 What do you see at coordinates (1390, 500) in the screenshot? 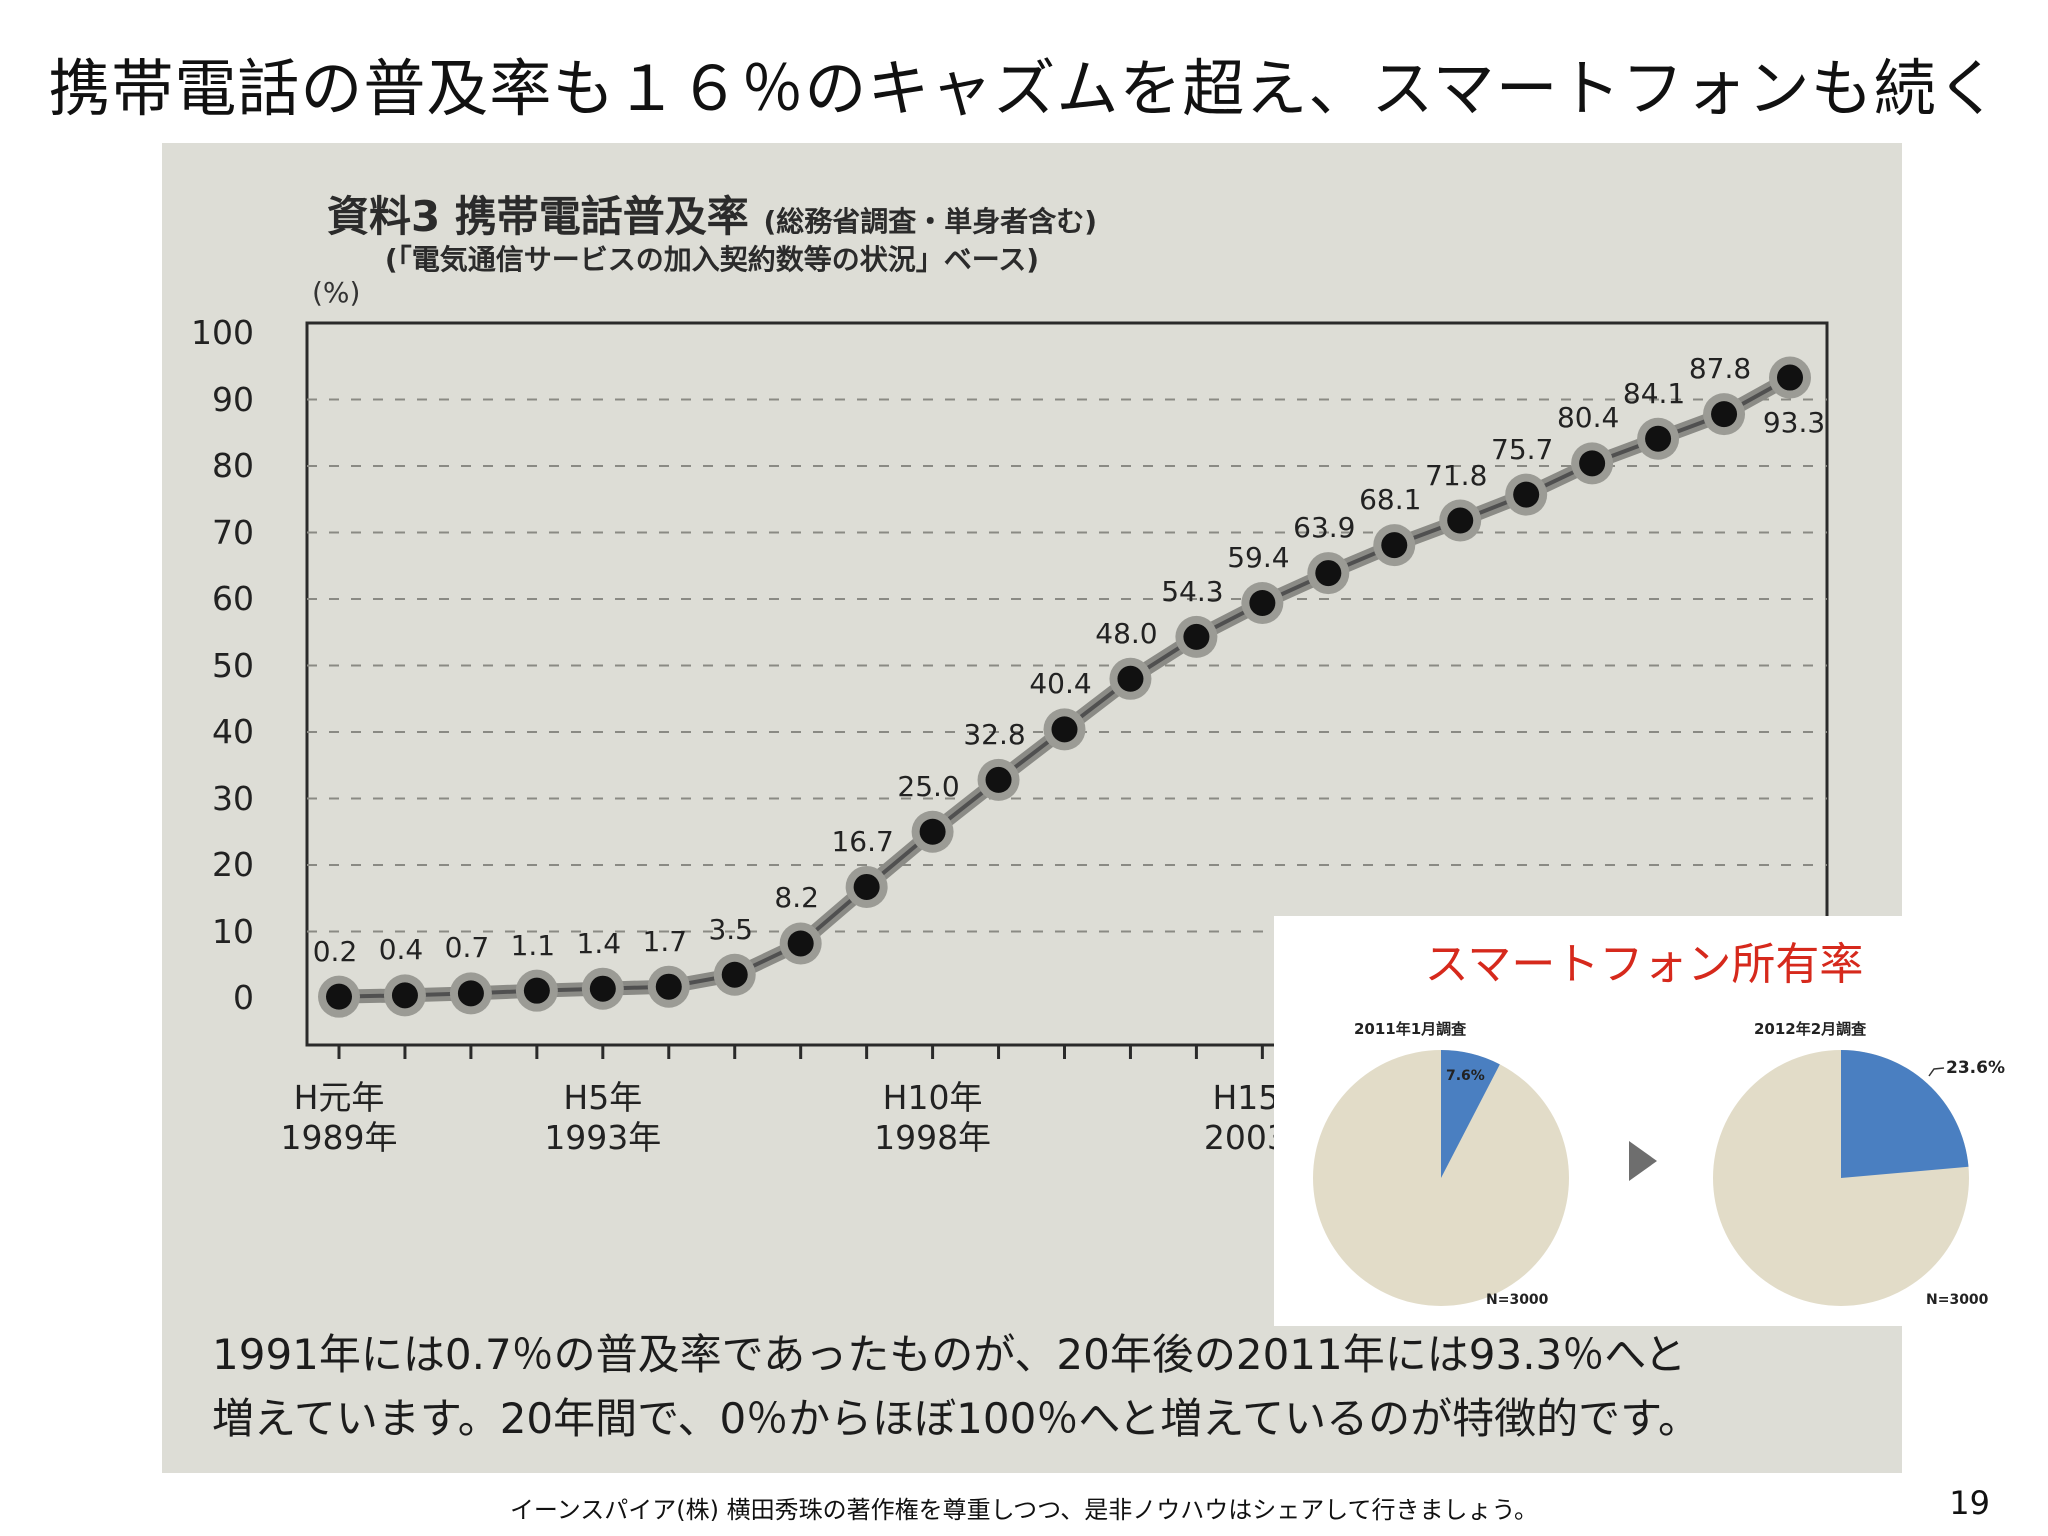
I see `data-label: 68.1` at bounding box center [1390, 500].